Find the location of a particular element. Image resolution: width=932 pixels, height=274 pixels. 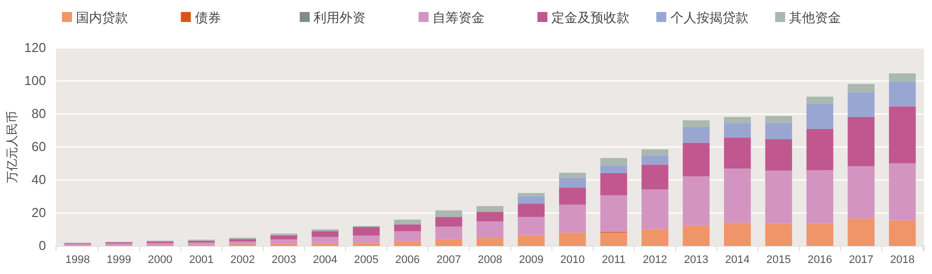

y-tick-label: 60 is located at coordinates (39, 146).